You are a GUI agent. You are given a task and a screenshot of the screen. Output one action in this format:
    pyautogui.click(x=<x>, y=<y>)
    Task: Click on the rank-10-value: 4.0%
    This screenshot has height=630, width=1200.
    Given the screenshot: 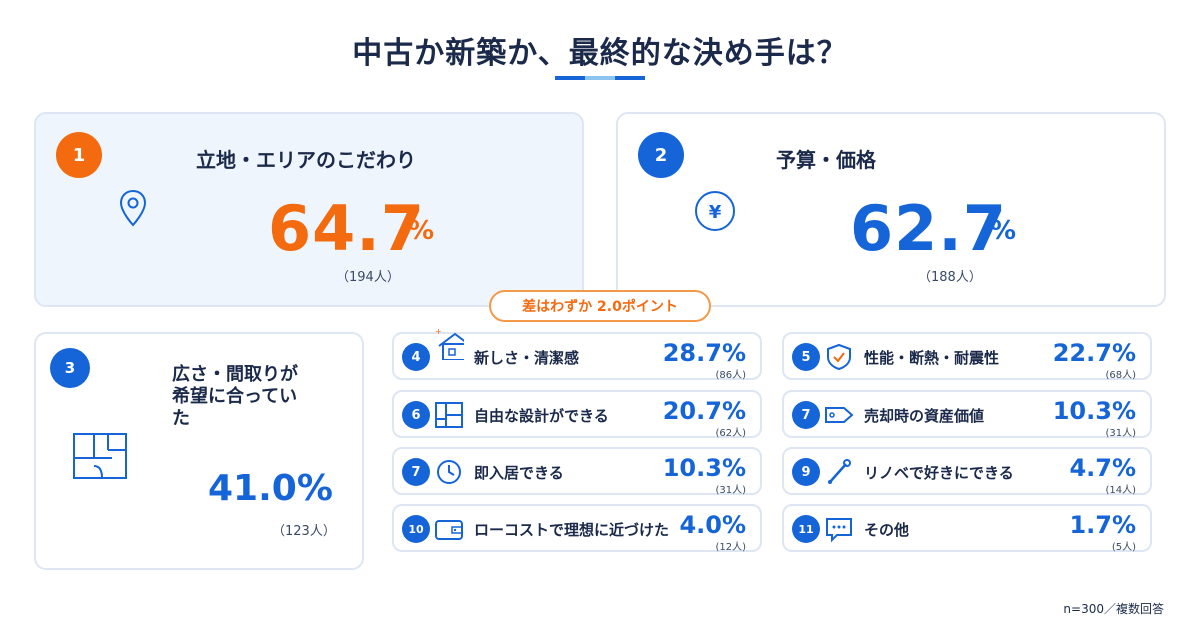 What is the action you would take?
    pyautogui.click(x=712, y=525)
    